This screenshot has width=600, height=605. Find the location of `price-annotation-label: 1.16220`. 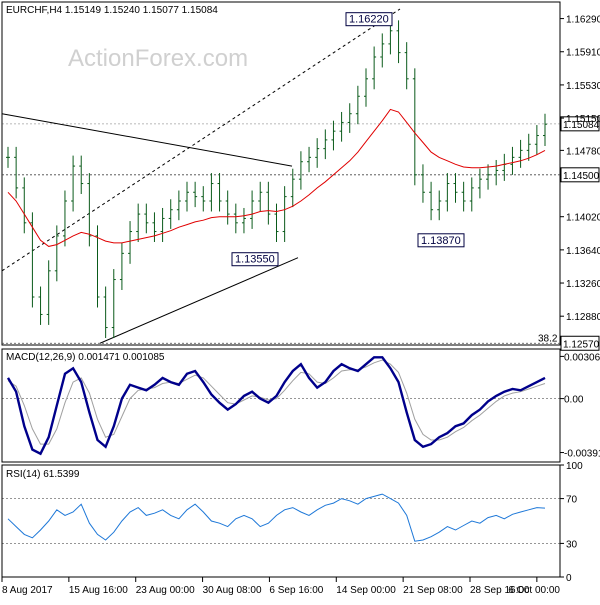

price-annotation-label: 1.16220 is located at coordinates (369, 20).